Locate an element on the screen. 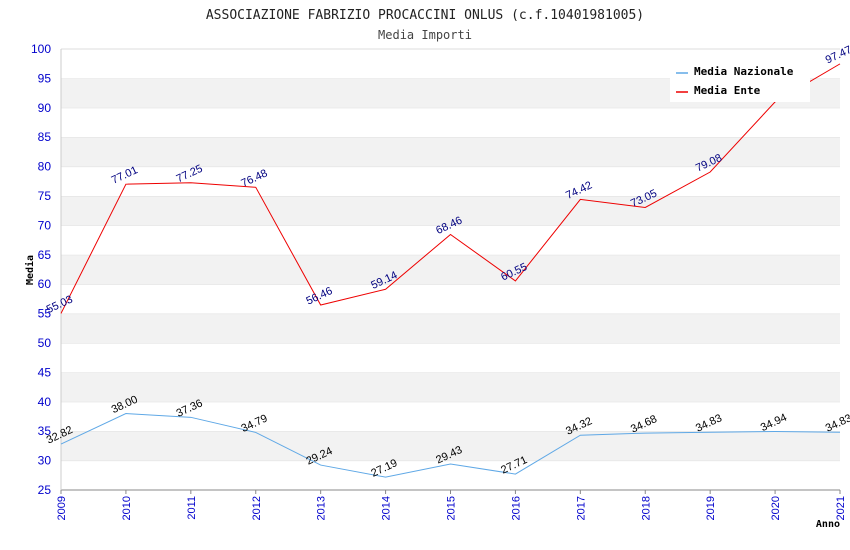  x-tick-label: 2020 is located at coordinates (776, 508).